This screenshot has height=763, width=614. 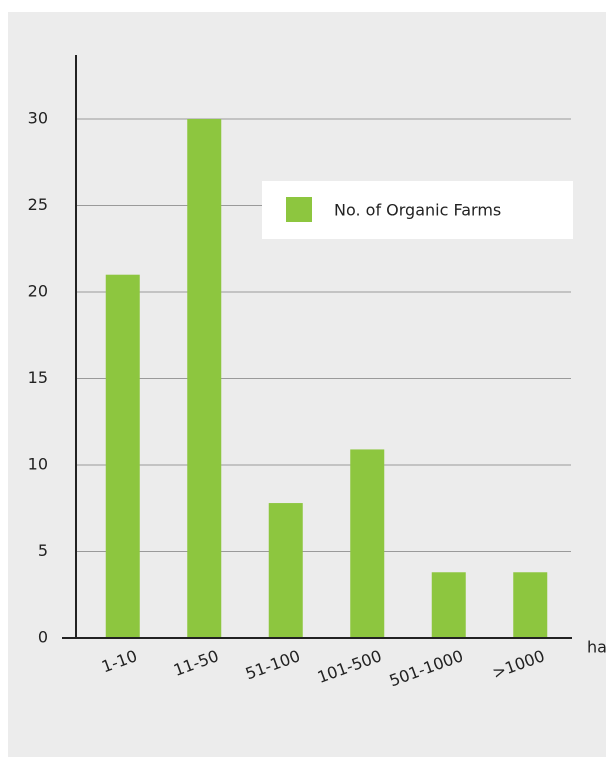 What do you see at coordinates (38, 118) in the screenshot?
I see `y-tick-label: 30` at bounding box center [38, 118].